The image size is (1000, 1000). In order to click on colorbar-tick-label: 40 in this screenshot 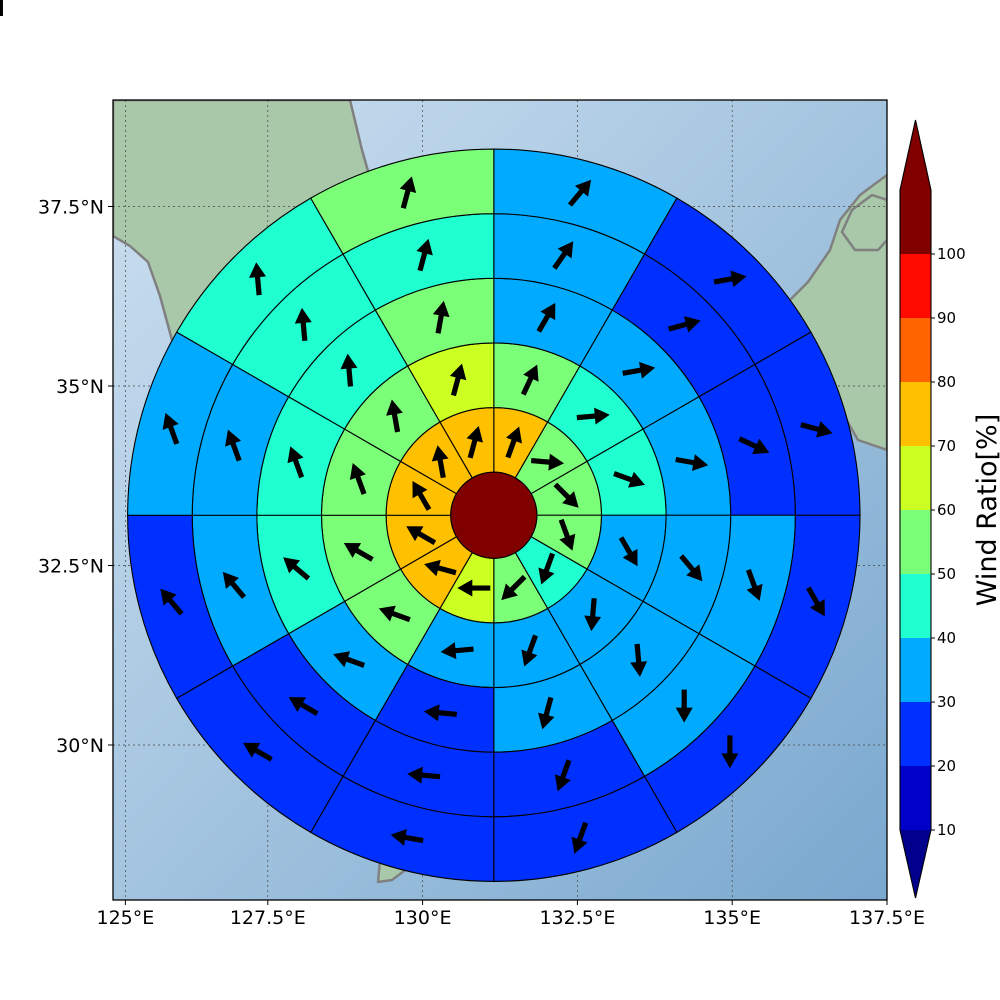, I will do `click(946, 638)`.